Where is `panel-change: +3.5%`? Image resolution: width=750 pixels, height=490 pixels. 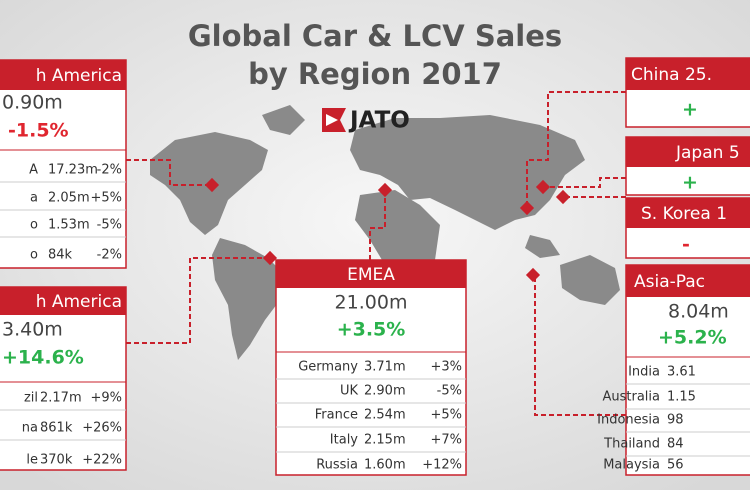 panel-change: +3.5% is located at coordinates (371, 330).